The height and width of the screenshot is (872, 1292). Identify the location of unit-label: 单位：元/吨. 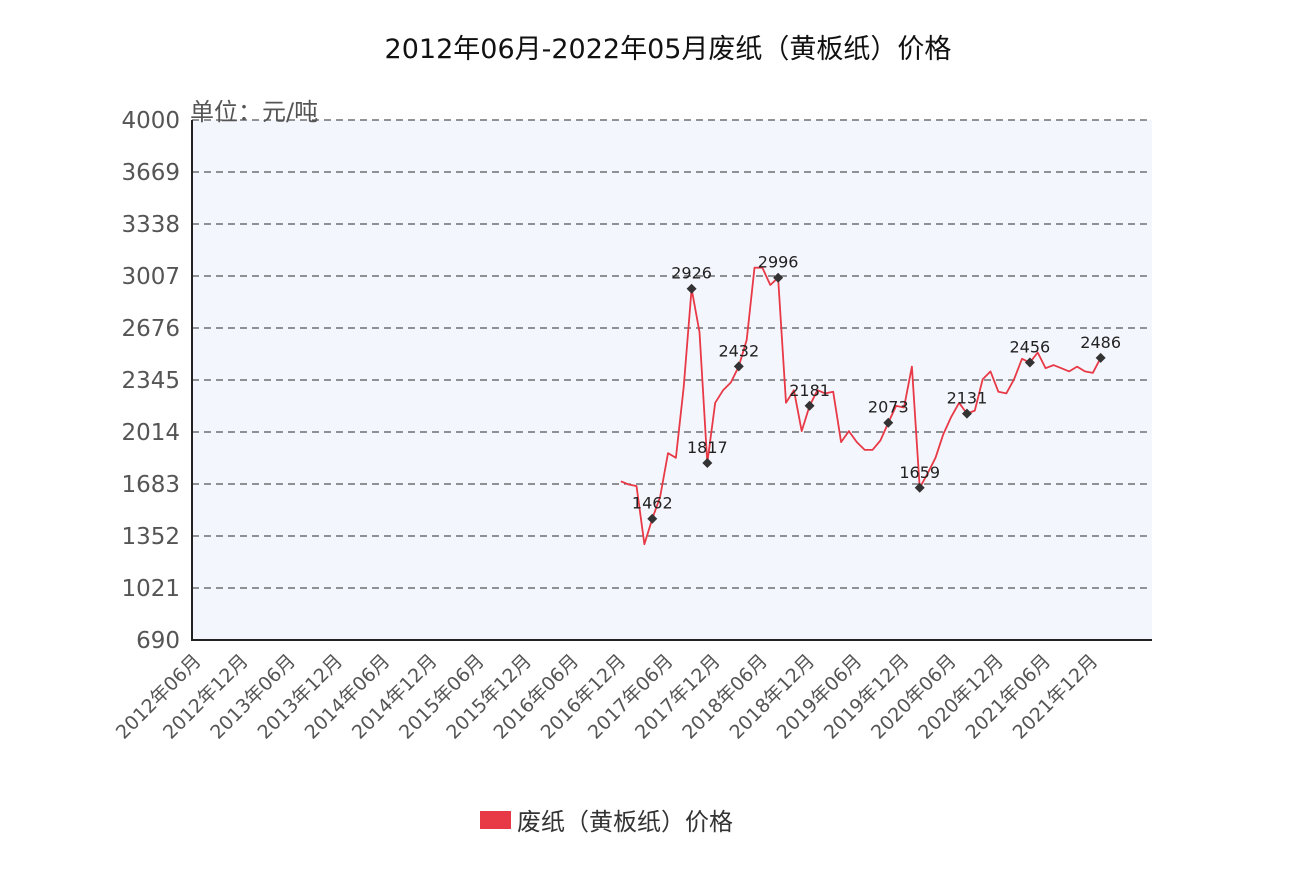
(254, 112).